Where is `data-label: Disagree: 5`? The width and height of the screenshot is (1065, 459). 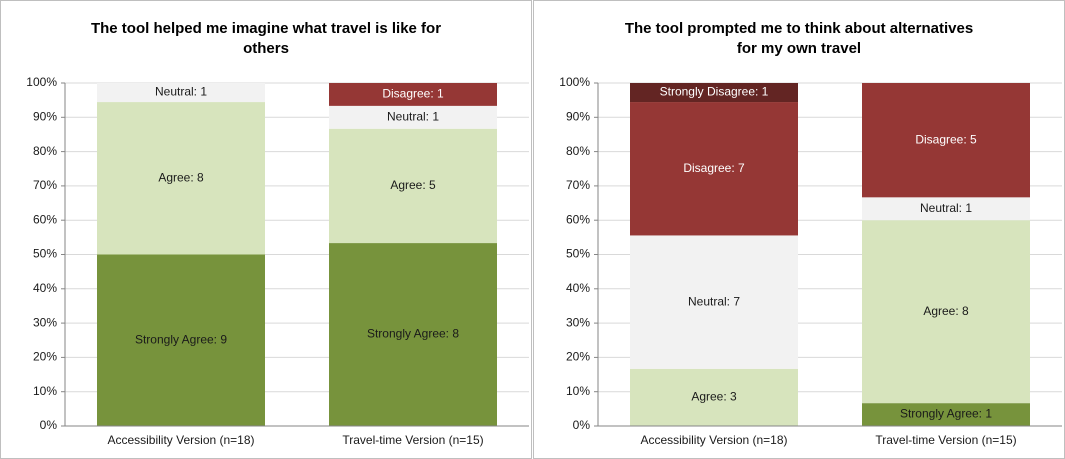
data-label: Disagree: 5 is located at coordinates (946, 139).